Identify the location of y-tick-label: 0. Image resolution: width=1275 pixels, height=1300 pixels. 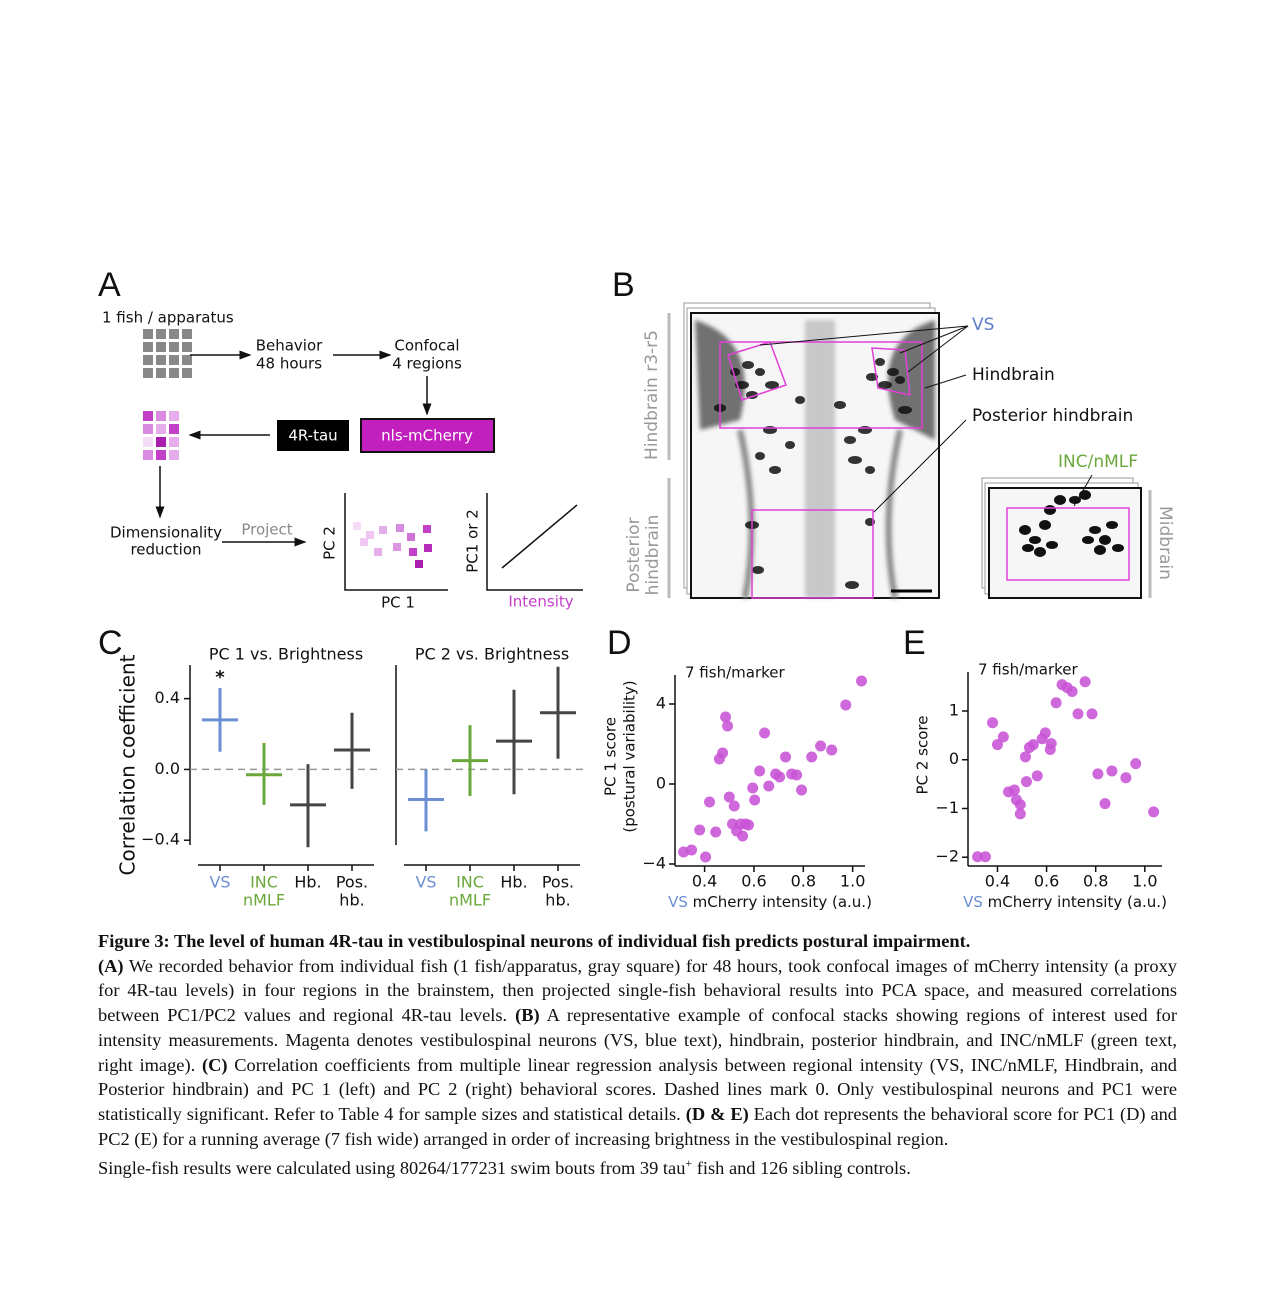
(954, 758).